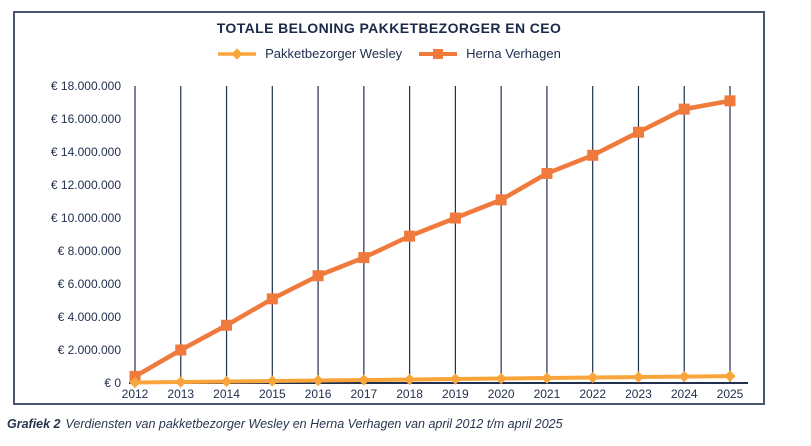 The width and height of the screenshot is (811, 446). What do you see at coordinates (438, 53) in the screenshot?
I see `herna-line-marker-icon` at bounding box center [438, 53].